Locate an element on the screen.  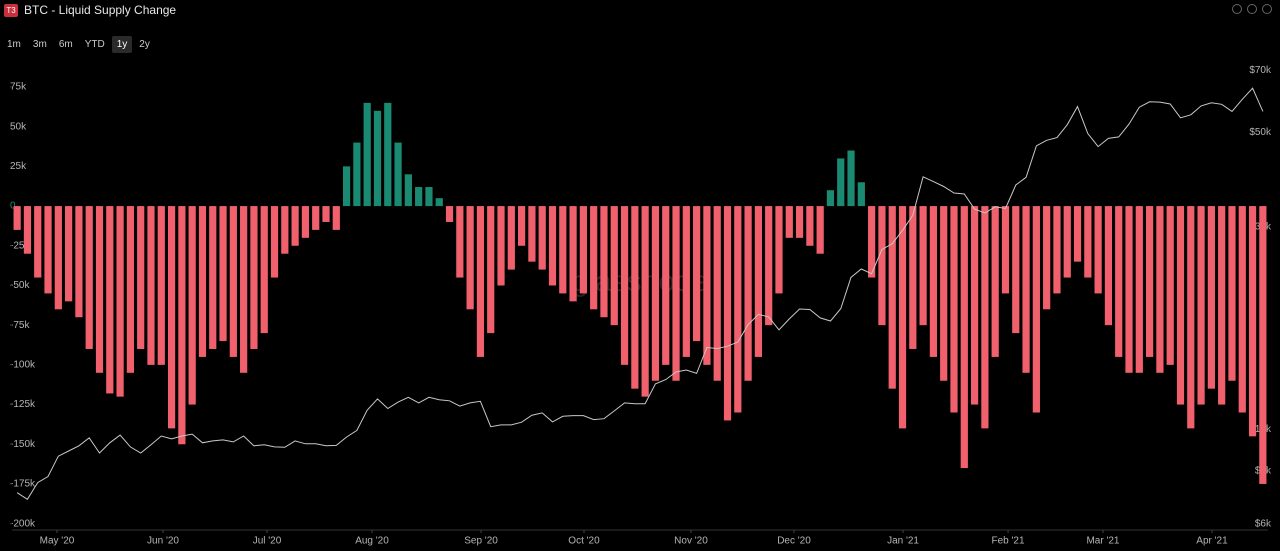
y-tick-label: -125k is located at coordinates (23, 404).